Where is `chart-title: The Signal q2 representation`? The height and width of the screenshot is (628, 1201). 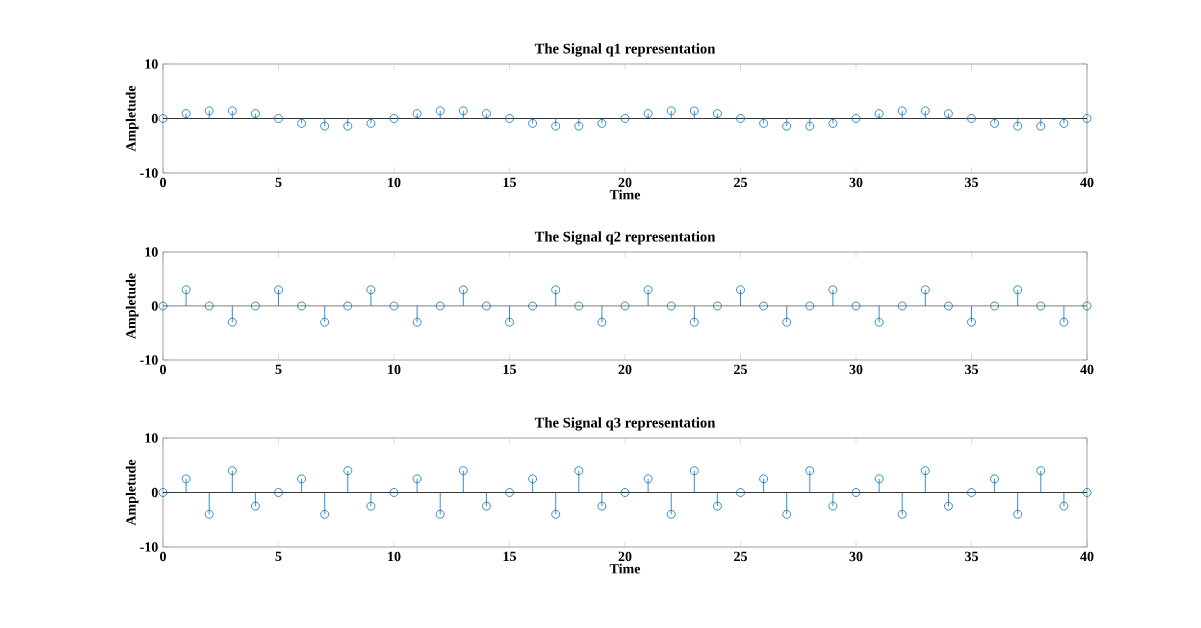 chart-title: The Signal q2 representation is located at coordinates (625, 238).